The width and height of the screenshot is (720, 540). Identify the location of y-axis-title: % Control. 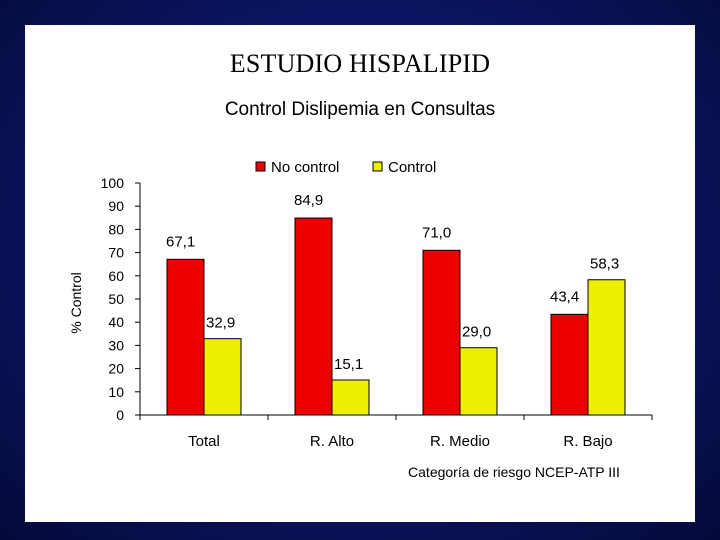
(76, 302).